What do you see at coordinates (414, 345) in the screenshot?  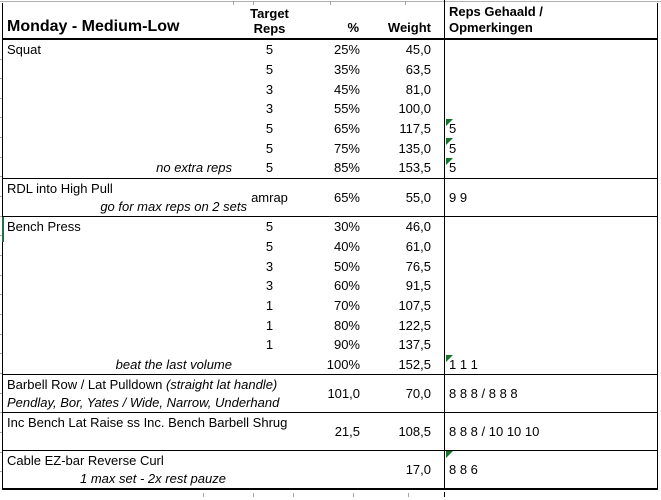 I see `weight-cell: 137,5` at bounding box center [414, 345].